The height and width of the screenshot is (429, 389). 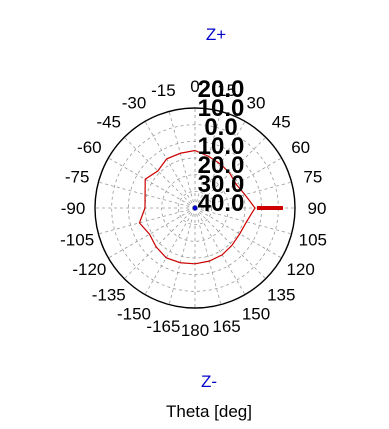 I want to click on angle-tick-label: 15, so click(x=226, y=90).